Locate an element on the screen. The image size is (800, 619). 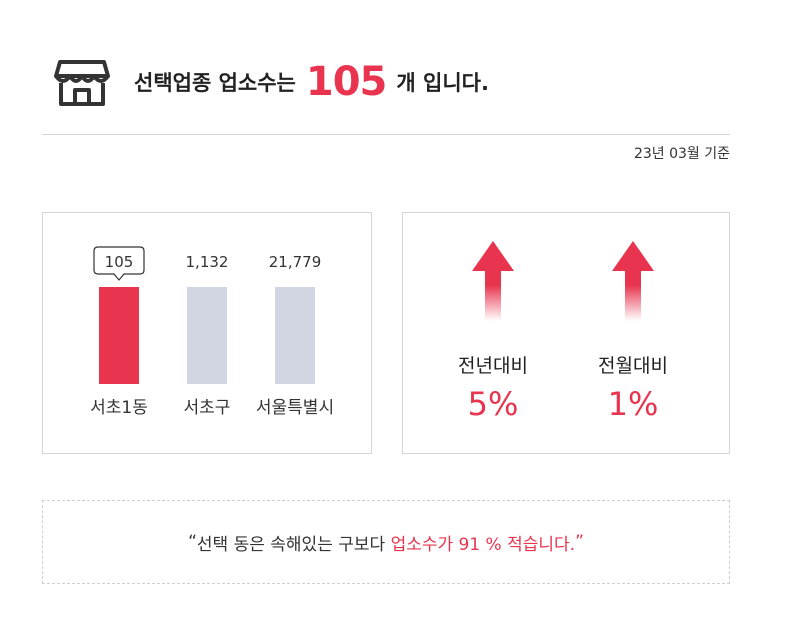
change-label: 전년대비 is located at coordinates (493, 366).